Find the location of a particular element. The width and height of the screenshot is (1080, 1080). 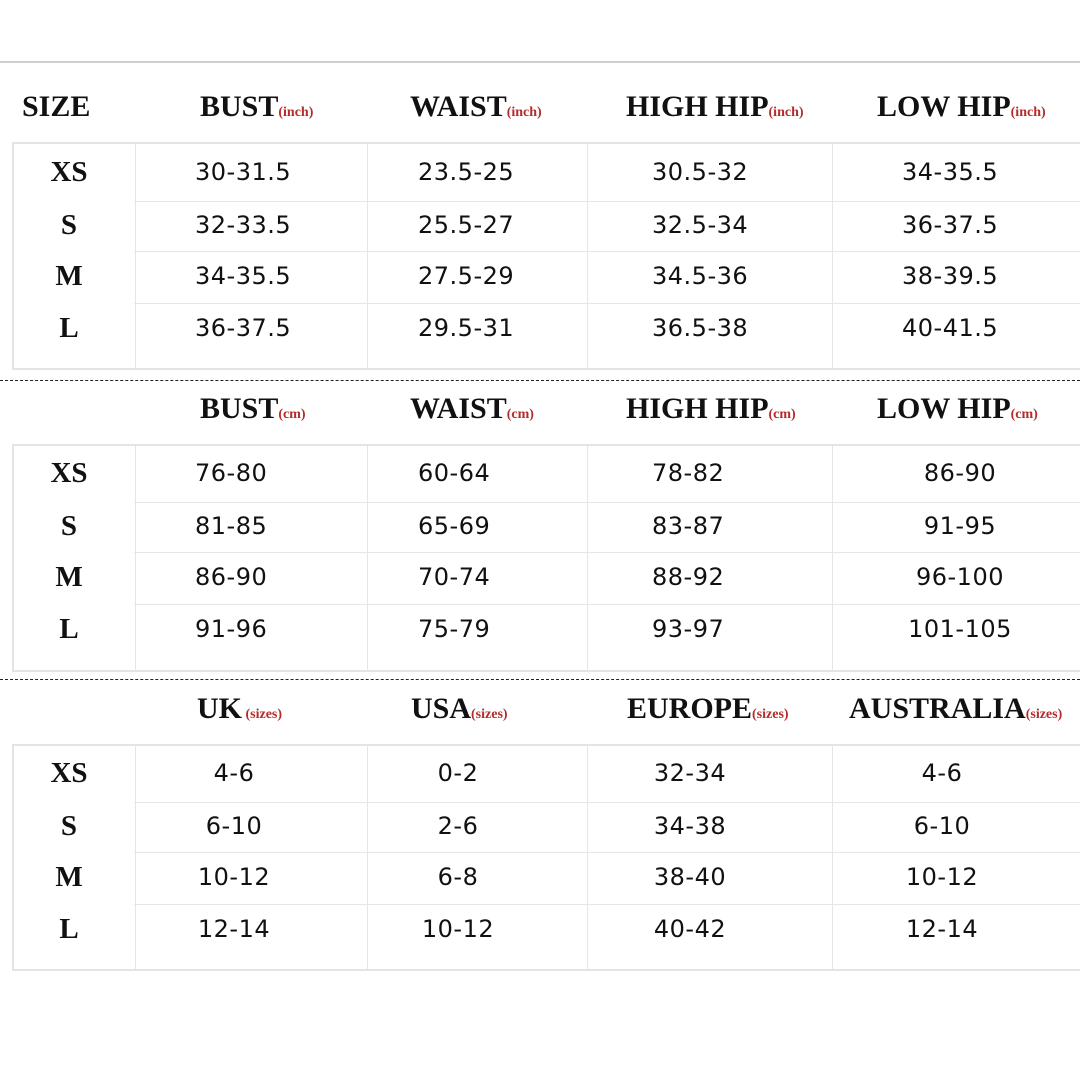

table-cell: 65-69 is located at coordinates (454, 526).